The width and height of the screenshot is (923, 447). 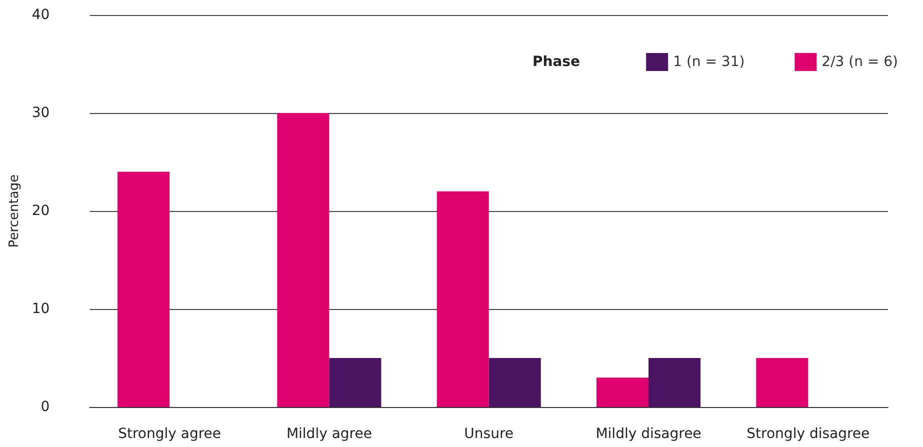 What do you see at coordinates (709, 62) in the screenshot?
I see `legend-label: 1 (n = 31)` at bounding box center [709, 62].